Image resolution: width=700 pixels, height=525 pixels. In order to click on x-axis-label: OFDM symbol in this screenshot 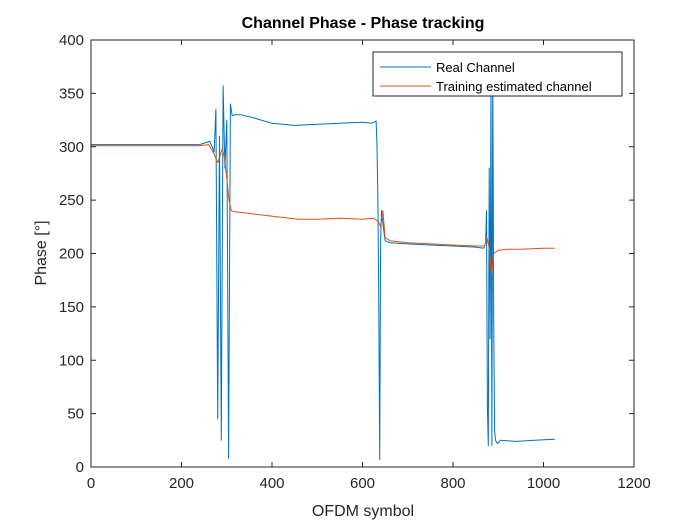, I will do `click(363, 511)`.